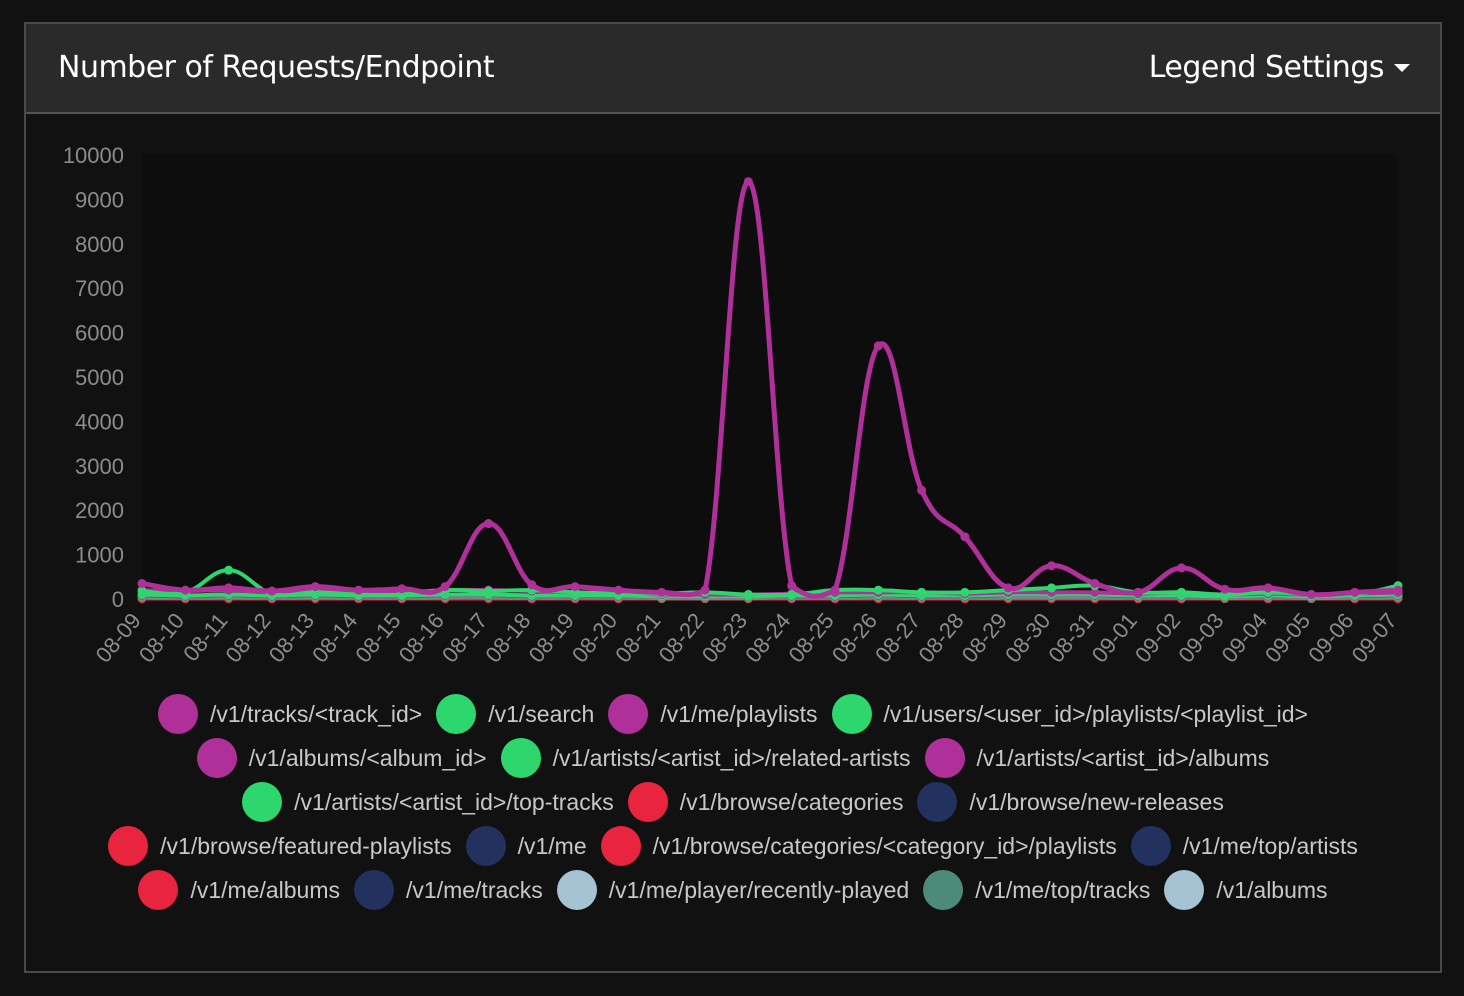 Image resolution: width=1464 pixels, height=996 pixels. I want to click on chevron-down-icon, so click(1402, 67).